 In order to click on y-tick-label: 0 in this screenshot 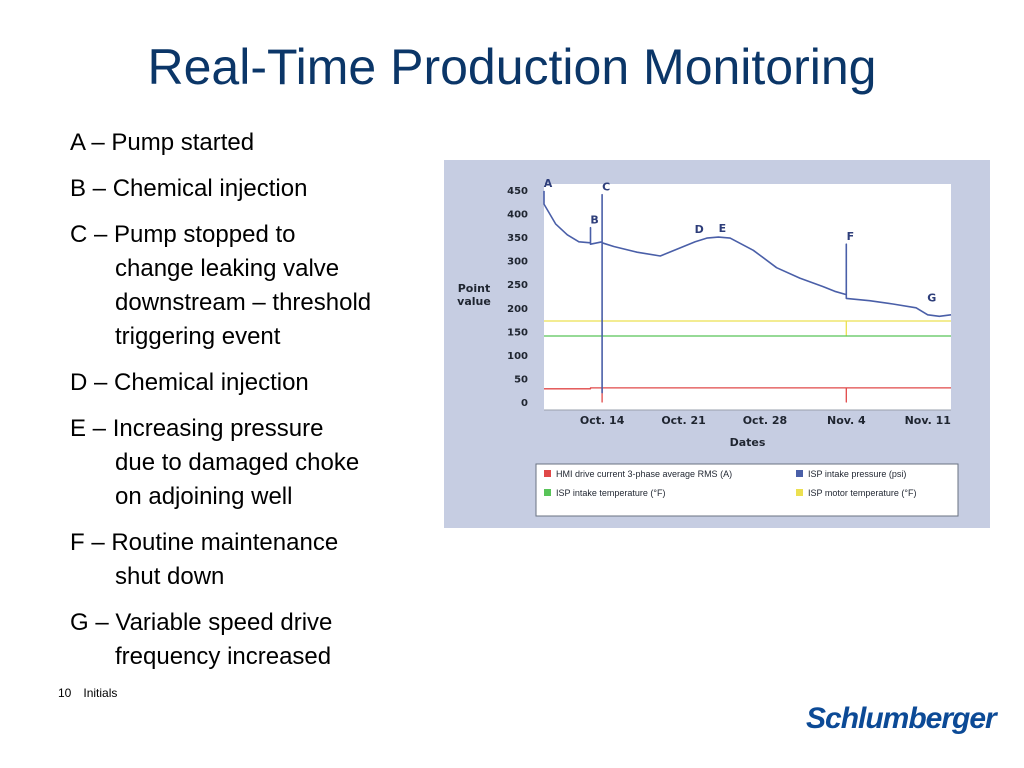, I will do `click(524, 403)`.